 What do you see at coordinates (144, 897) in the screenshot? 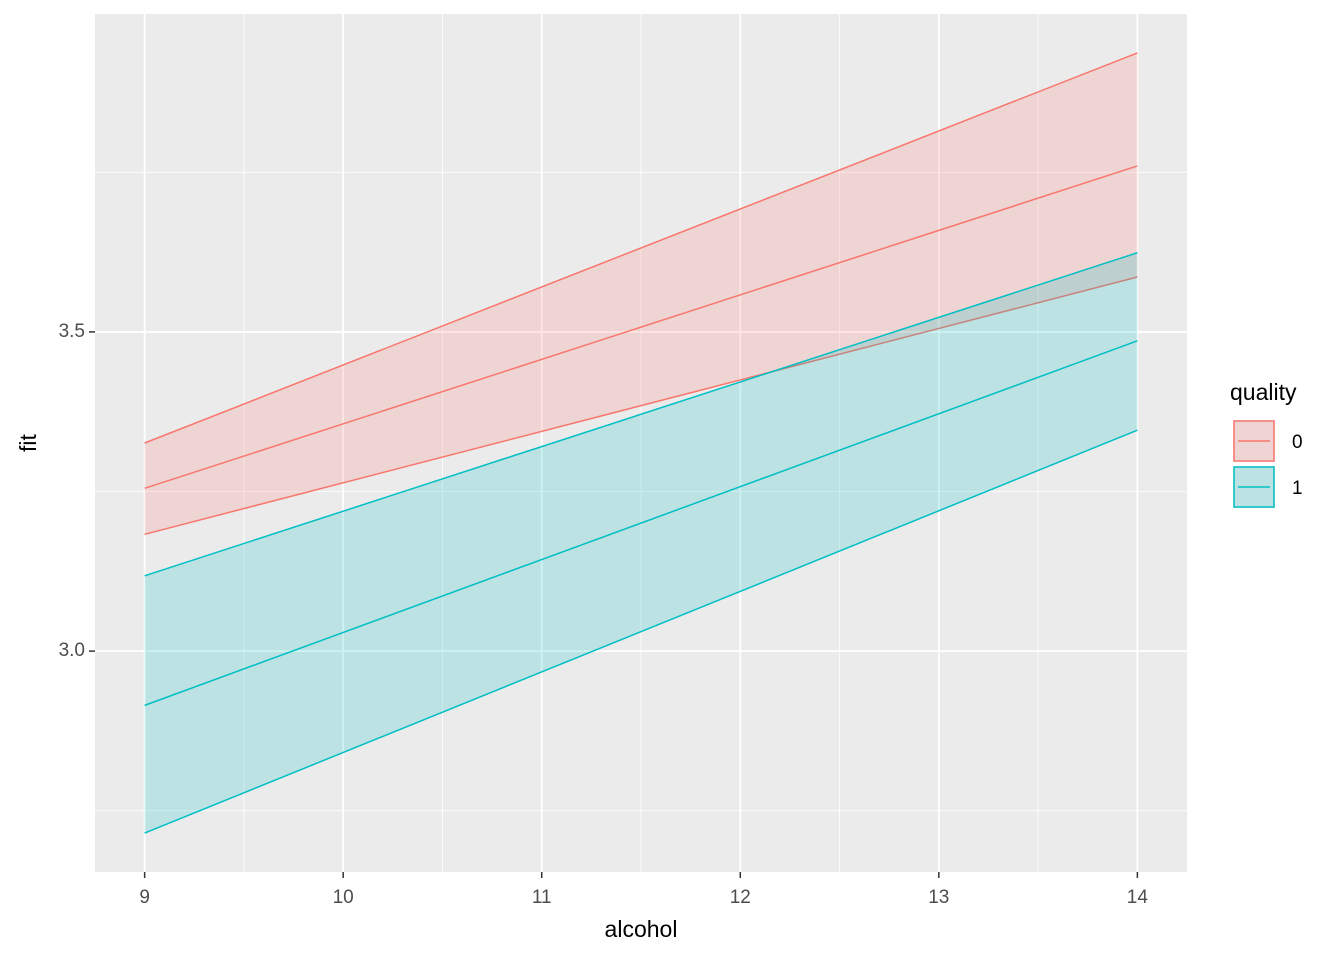
I see `x-tick-label: 9` at bounding box center [144, 897].